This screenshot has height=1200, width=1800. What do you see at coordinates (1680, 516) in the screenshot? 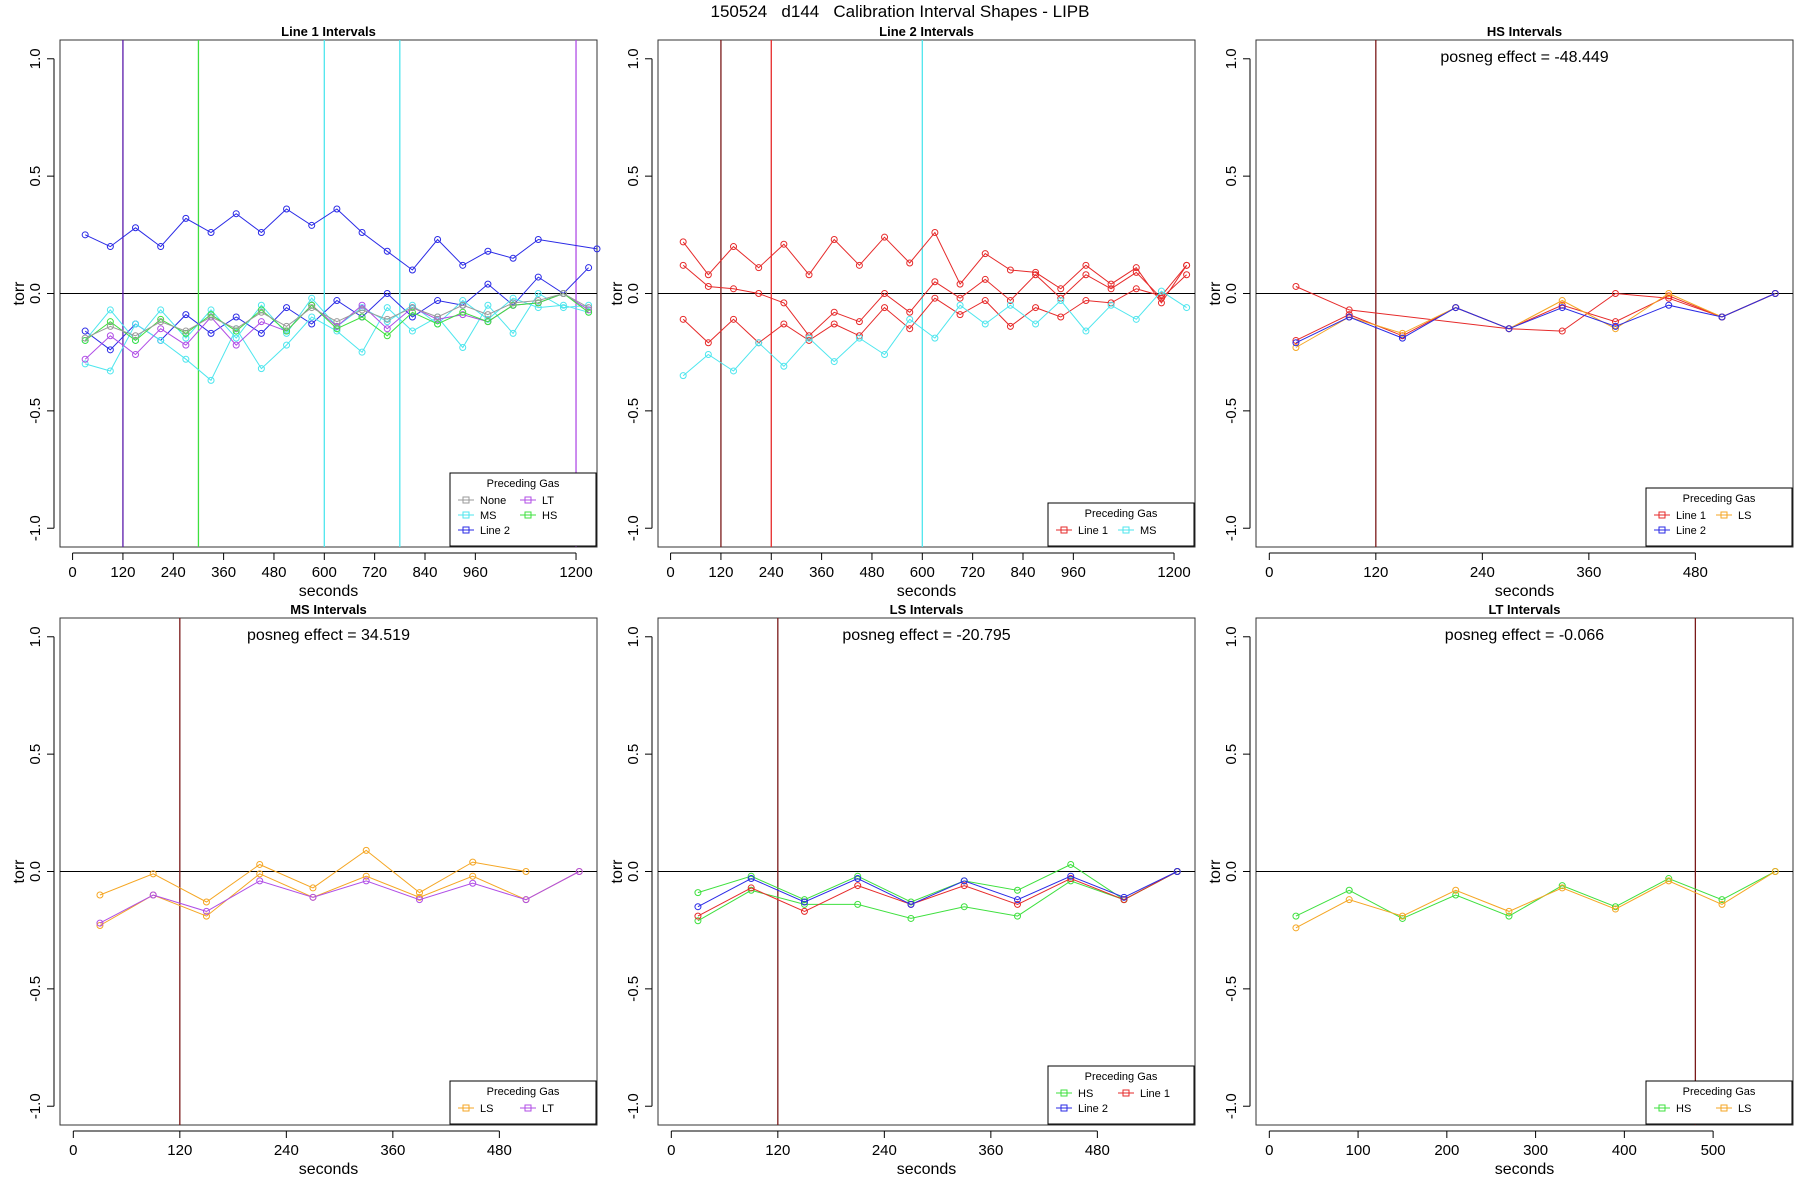
I see `legend-entry-line-1: Line 1` at bounding box center [1680, 516].